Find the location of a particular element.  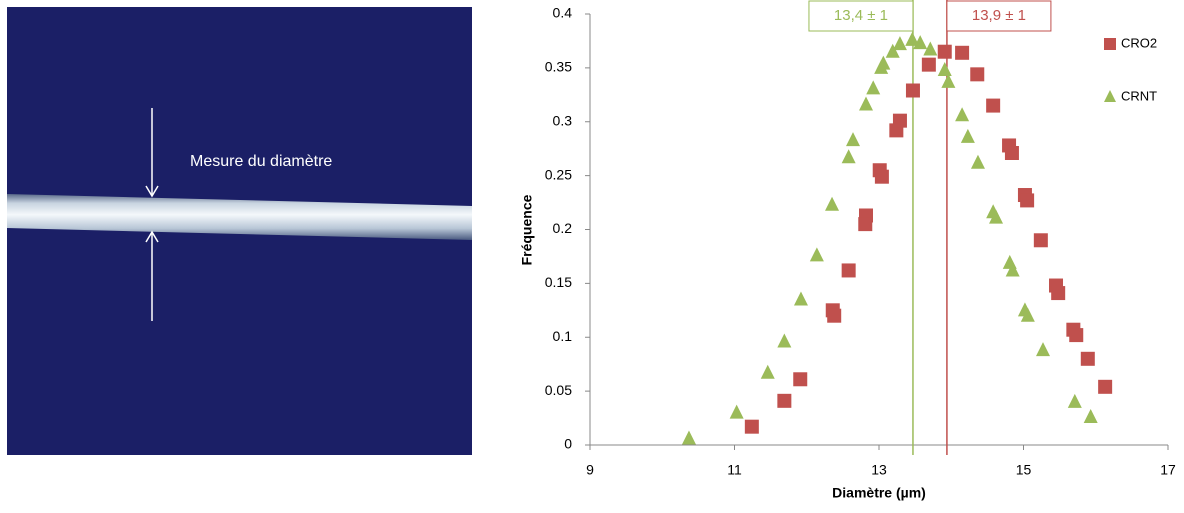

y-tick-label: 0.35 is located at coordinates (558, 67).